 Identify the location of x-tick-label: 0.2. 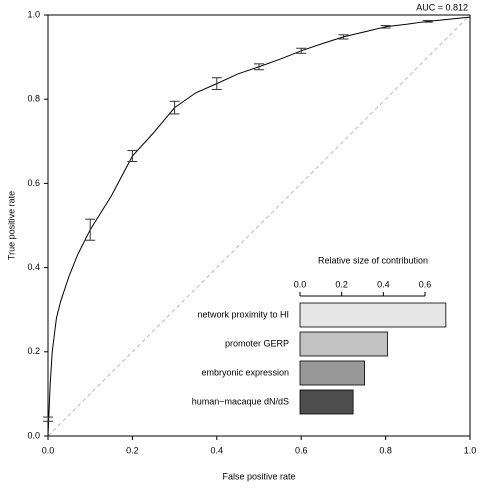
(132, 450).